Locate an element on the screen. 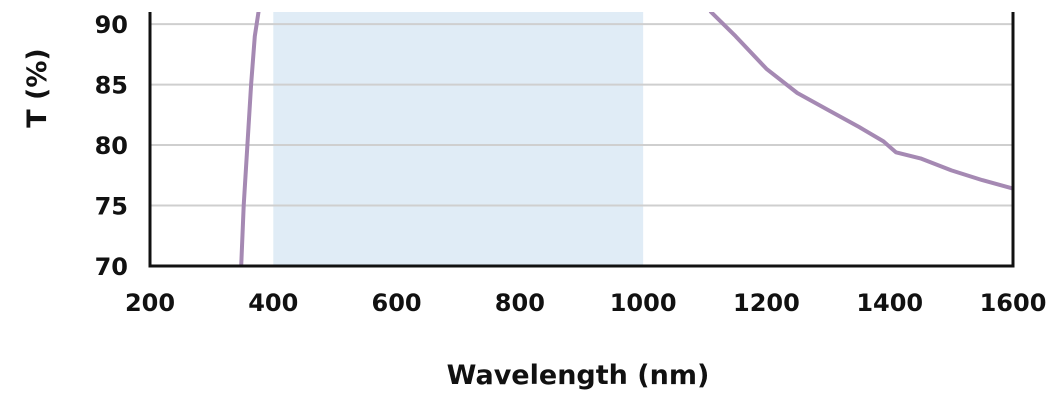  y-tick-label-90: 90 is located at coordinates (111, 25).